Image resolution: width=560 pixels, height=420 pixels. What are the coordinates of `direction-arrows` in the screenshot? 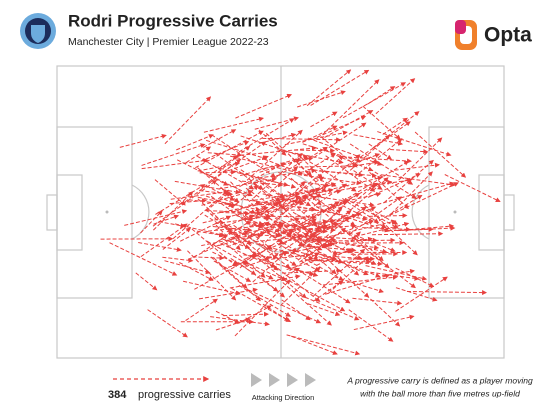 It's located at (283, 380).